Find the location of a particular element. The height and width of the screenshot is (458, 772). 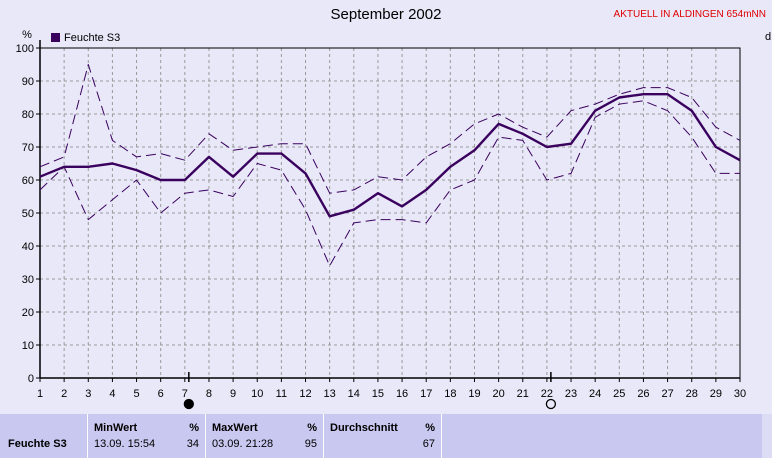

max-value: 95 is located at coordinates (310, 444).